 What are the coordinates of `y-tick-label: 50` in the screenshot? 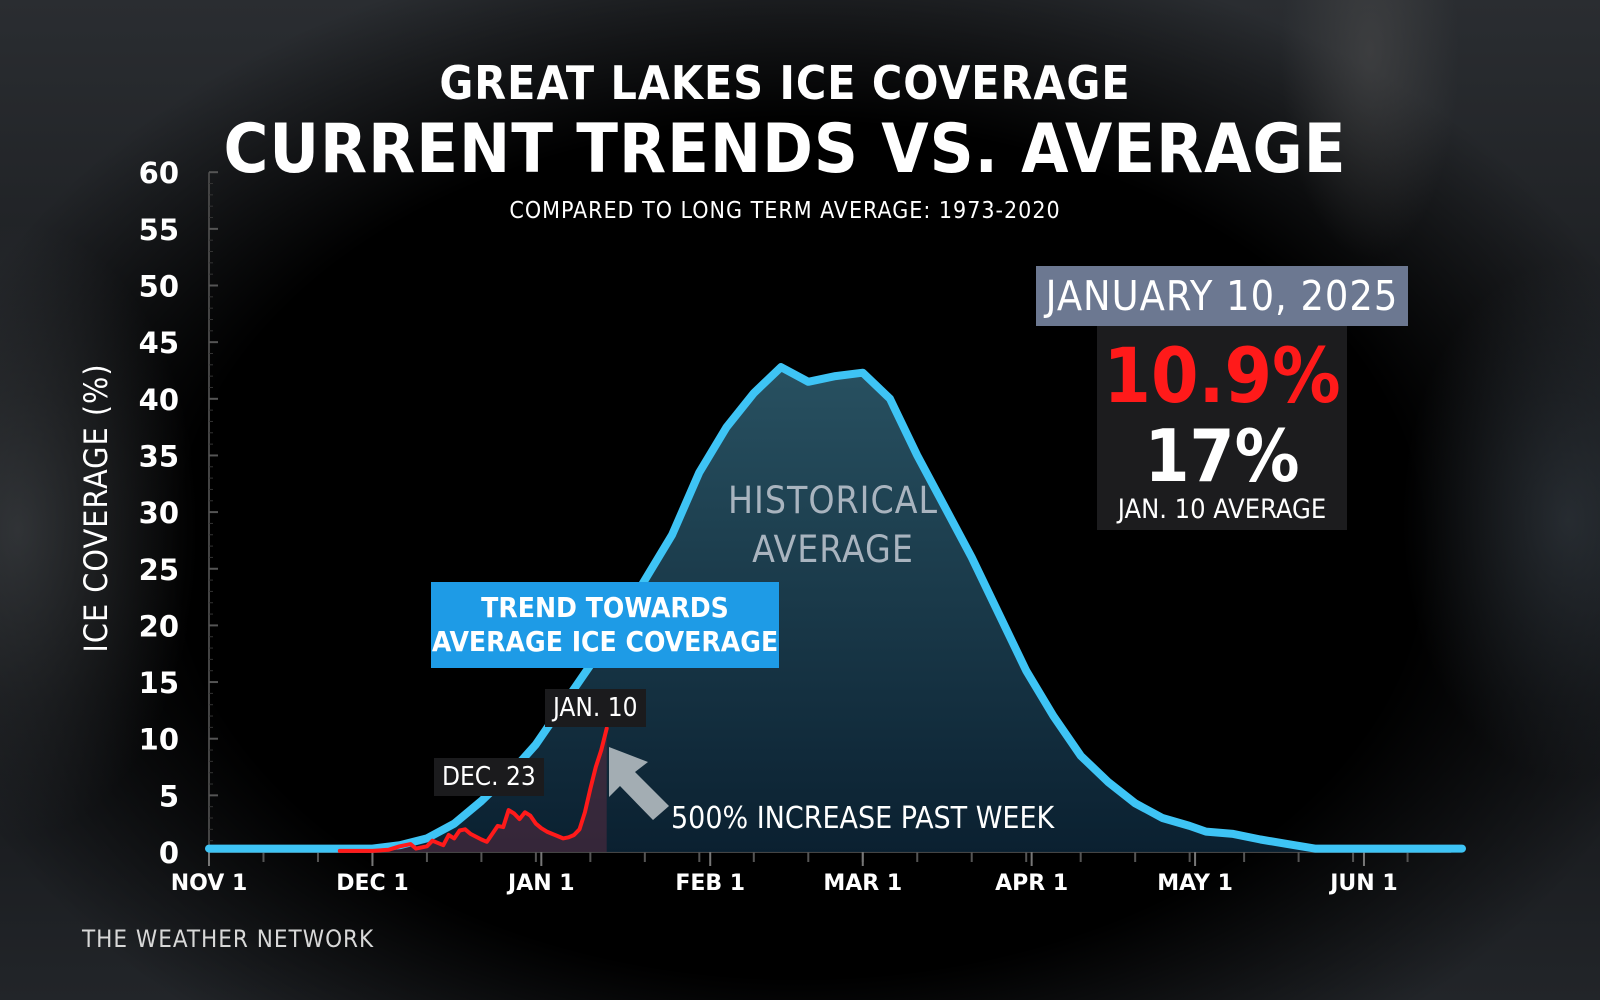 It's located at (159, 287).